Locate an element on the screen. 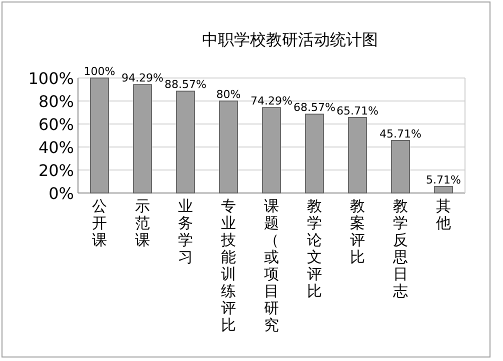 This screenshot has width=503, height=361. data-label: 88.57% is located at coordinates (185, 85).